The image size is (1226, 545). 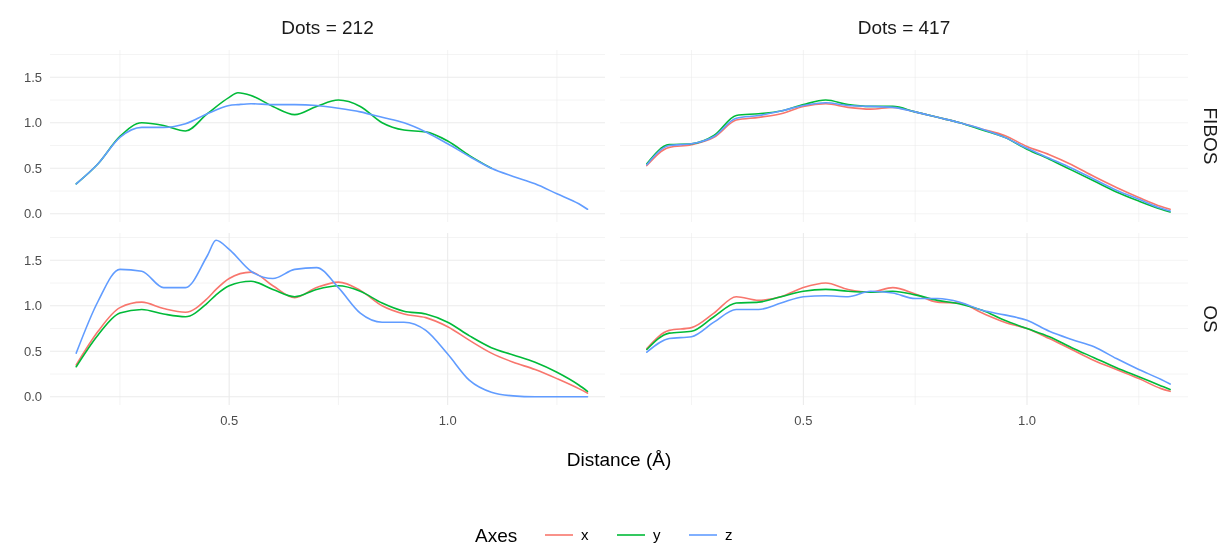 What do you see at coordinates (619, 459) in the screenshot?
I see `x-axis-title: Distance (Å)` at bounding box center [619, 459].